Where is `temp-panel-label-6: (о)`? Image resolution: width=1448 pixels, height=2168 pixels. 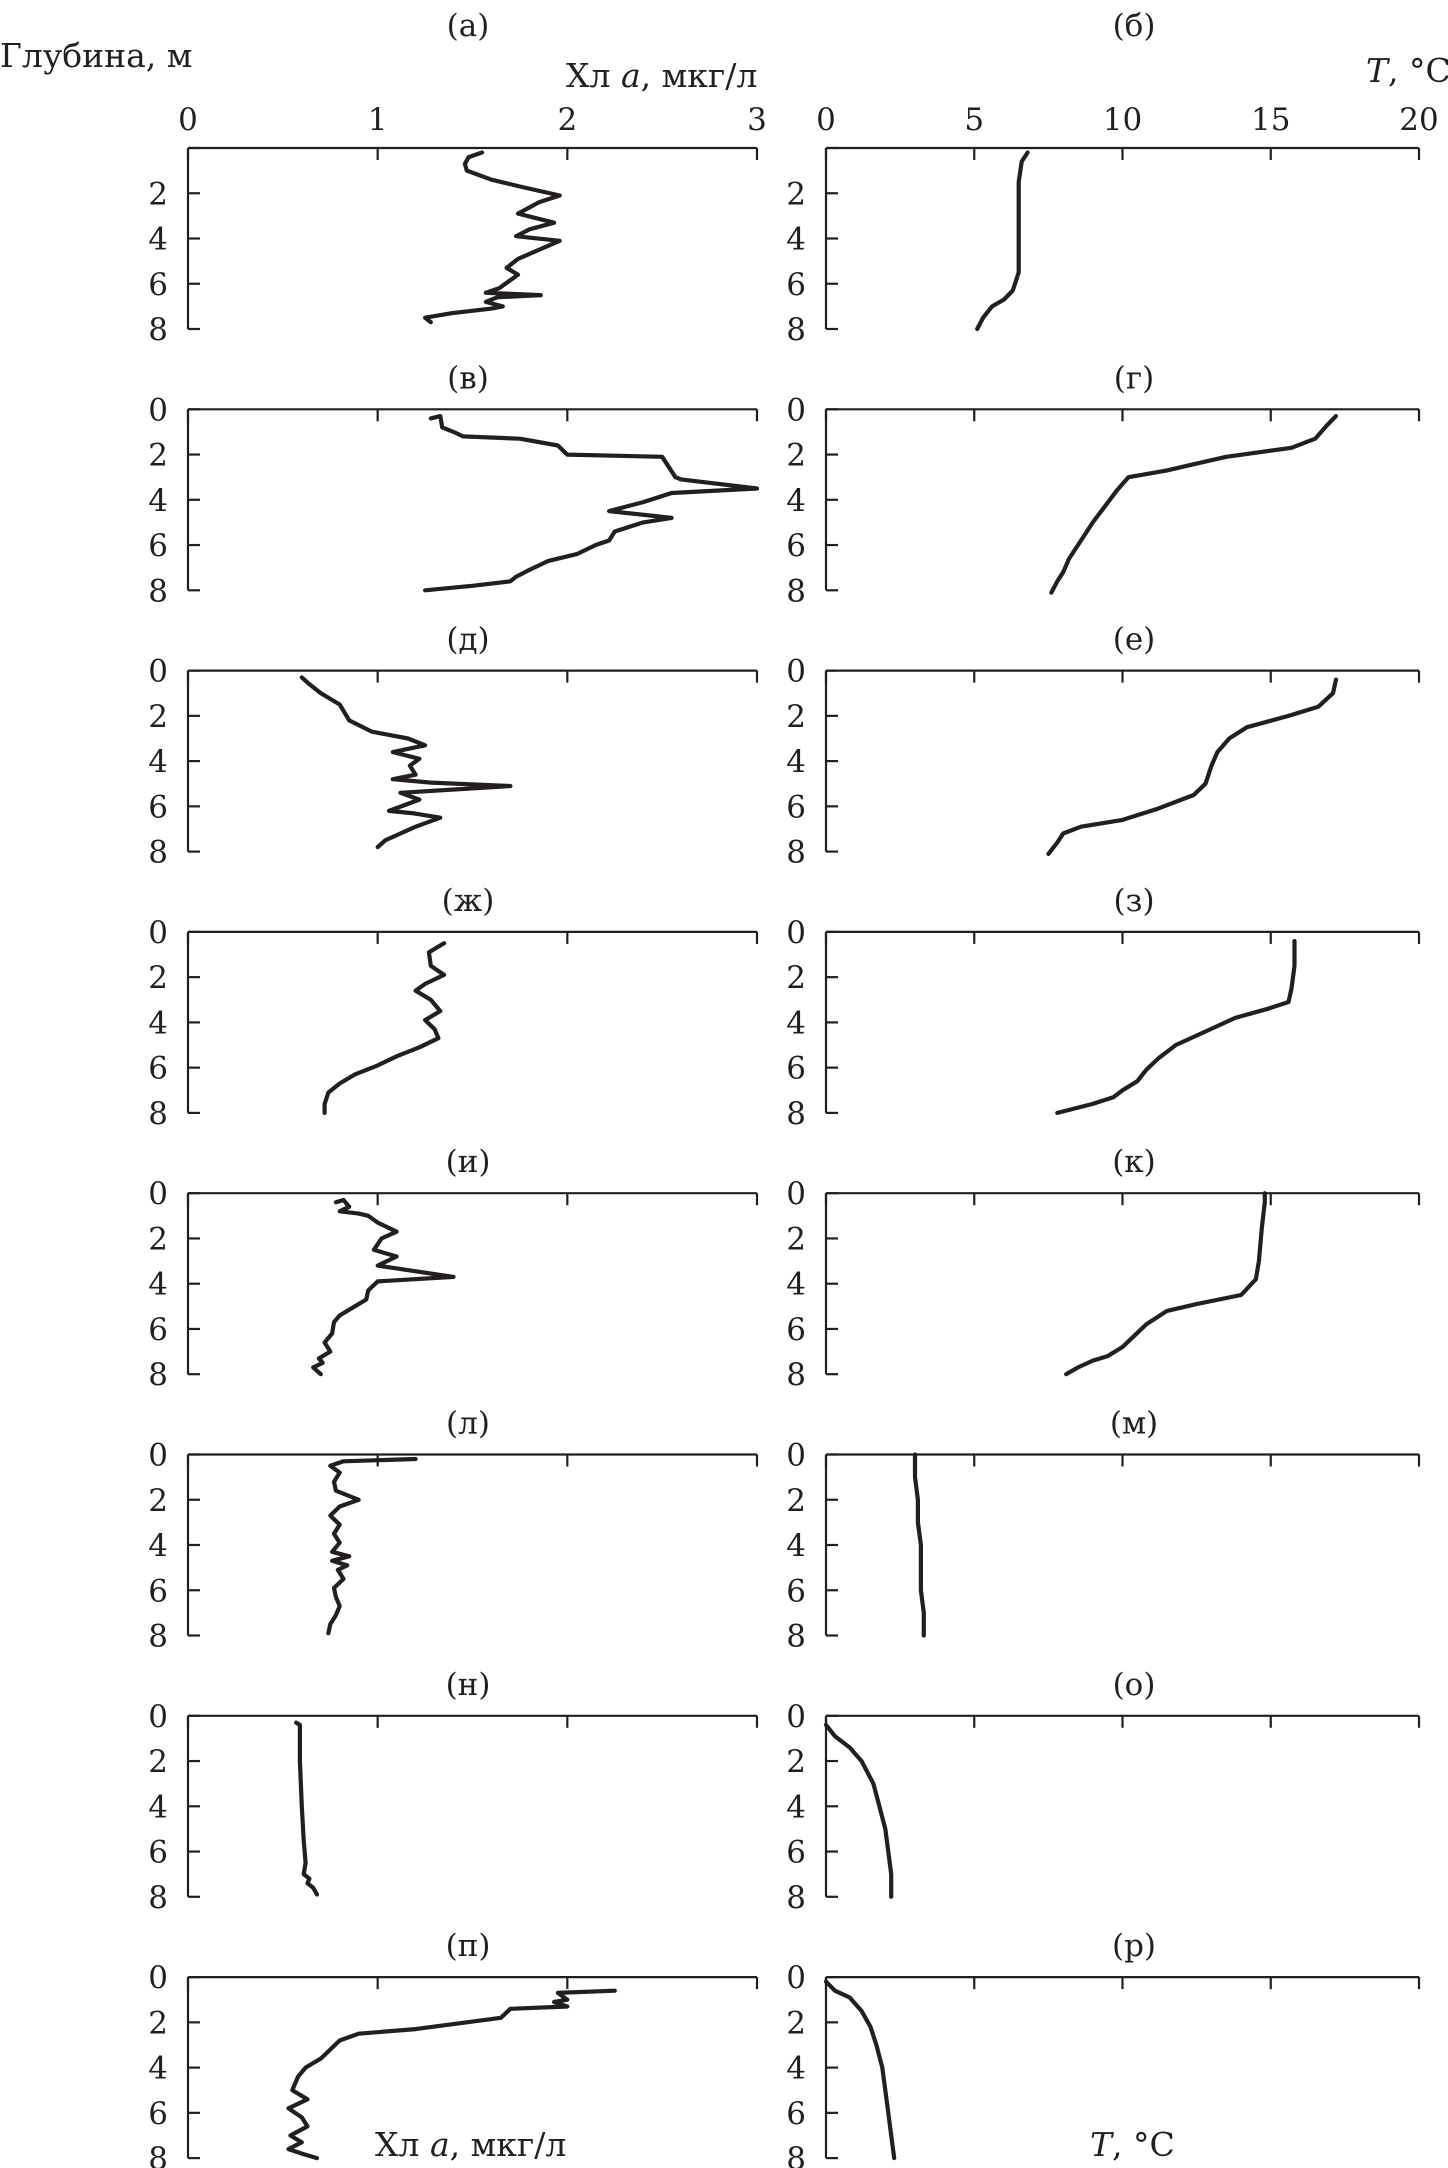 temp-panel-label-6: (о) is located at coordinates (1134, 1685).